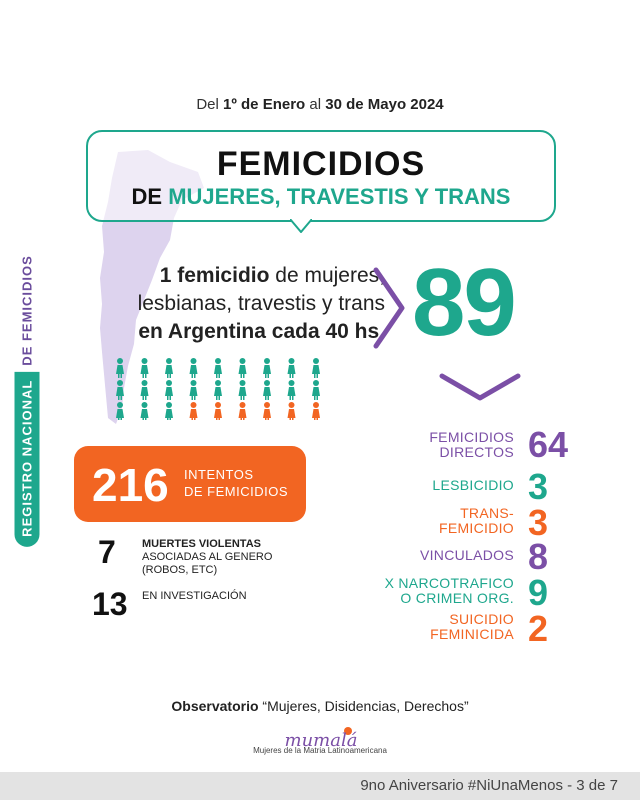  What do you see at coordinates (384, 104) in the screenshot?
I see `period-end: 30 de Mayo 2024` at bounding box center [384, 104].